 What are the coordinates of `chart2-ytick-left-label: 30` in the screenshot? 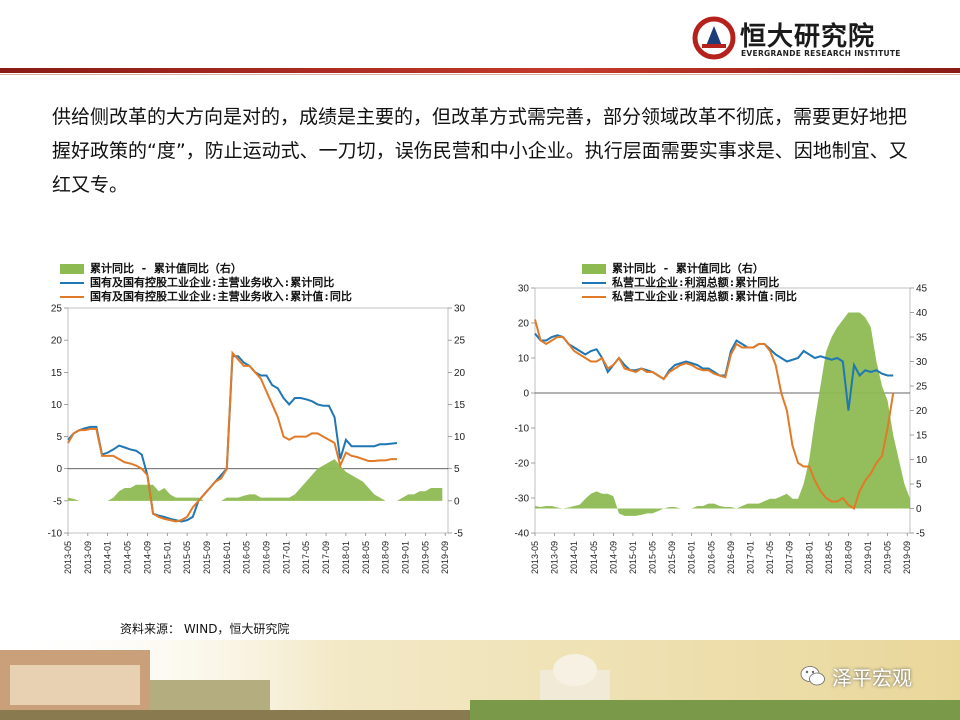 It's located at (524, 289).